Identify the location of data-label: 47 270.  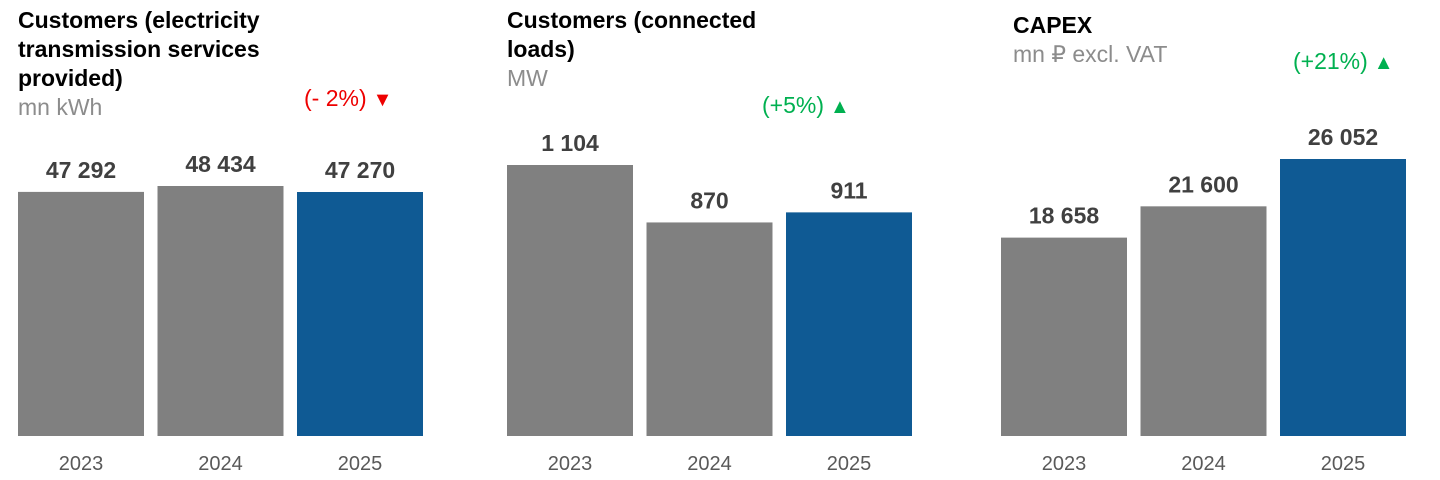
(360, 170).